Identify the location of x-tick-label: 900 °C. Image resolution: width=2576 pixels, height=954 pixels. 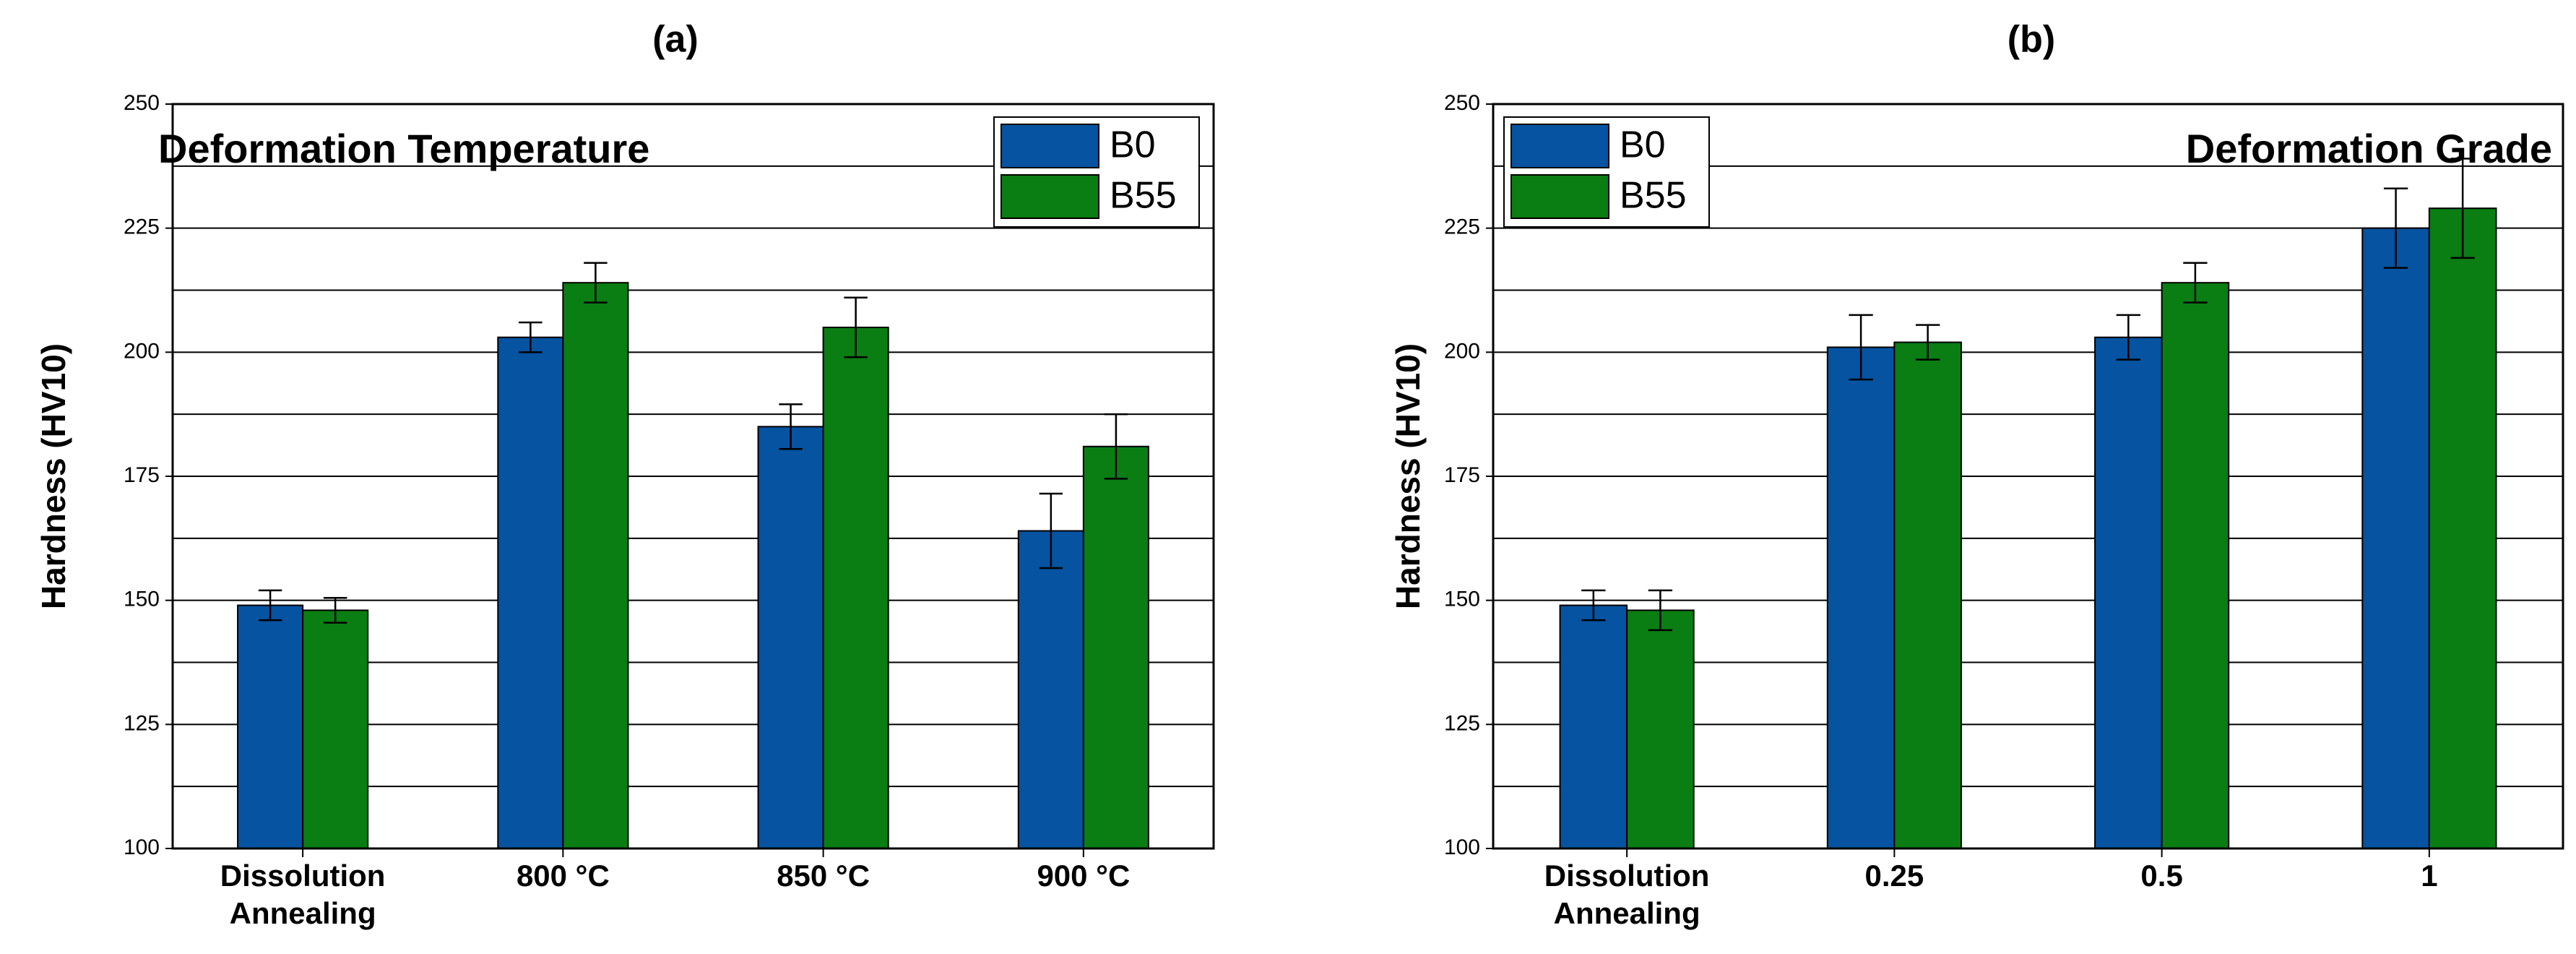
(1083, 876).